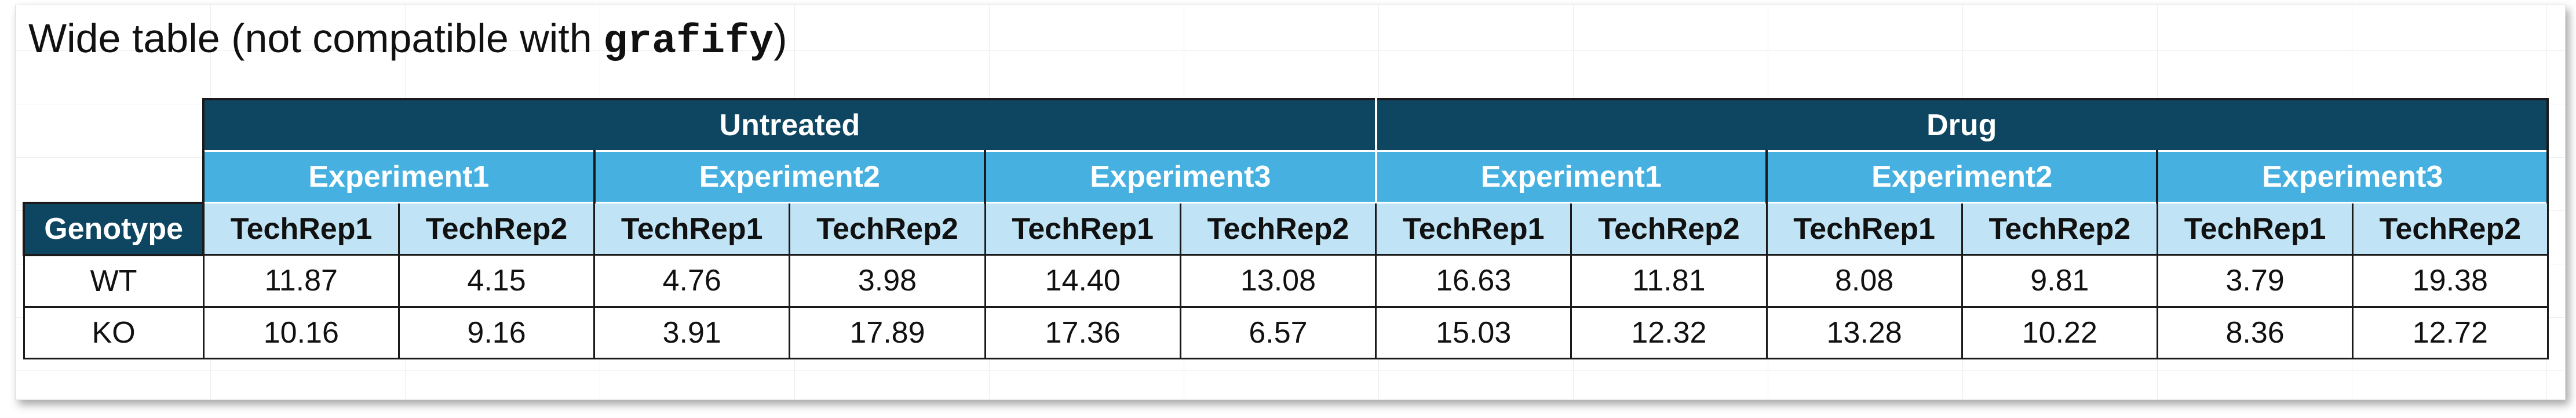 The image size is (2576, 418). What do you see at coordinates (496, 332) in the screenshot?
I see `value-cell: 9.16` at bounding box center [496, 332].